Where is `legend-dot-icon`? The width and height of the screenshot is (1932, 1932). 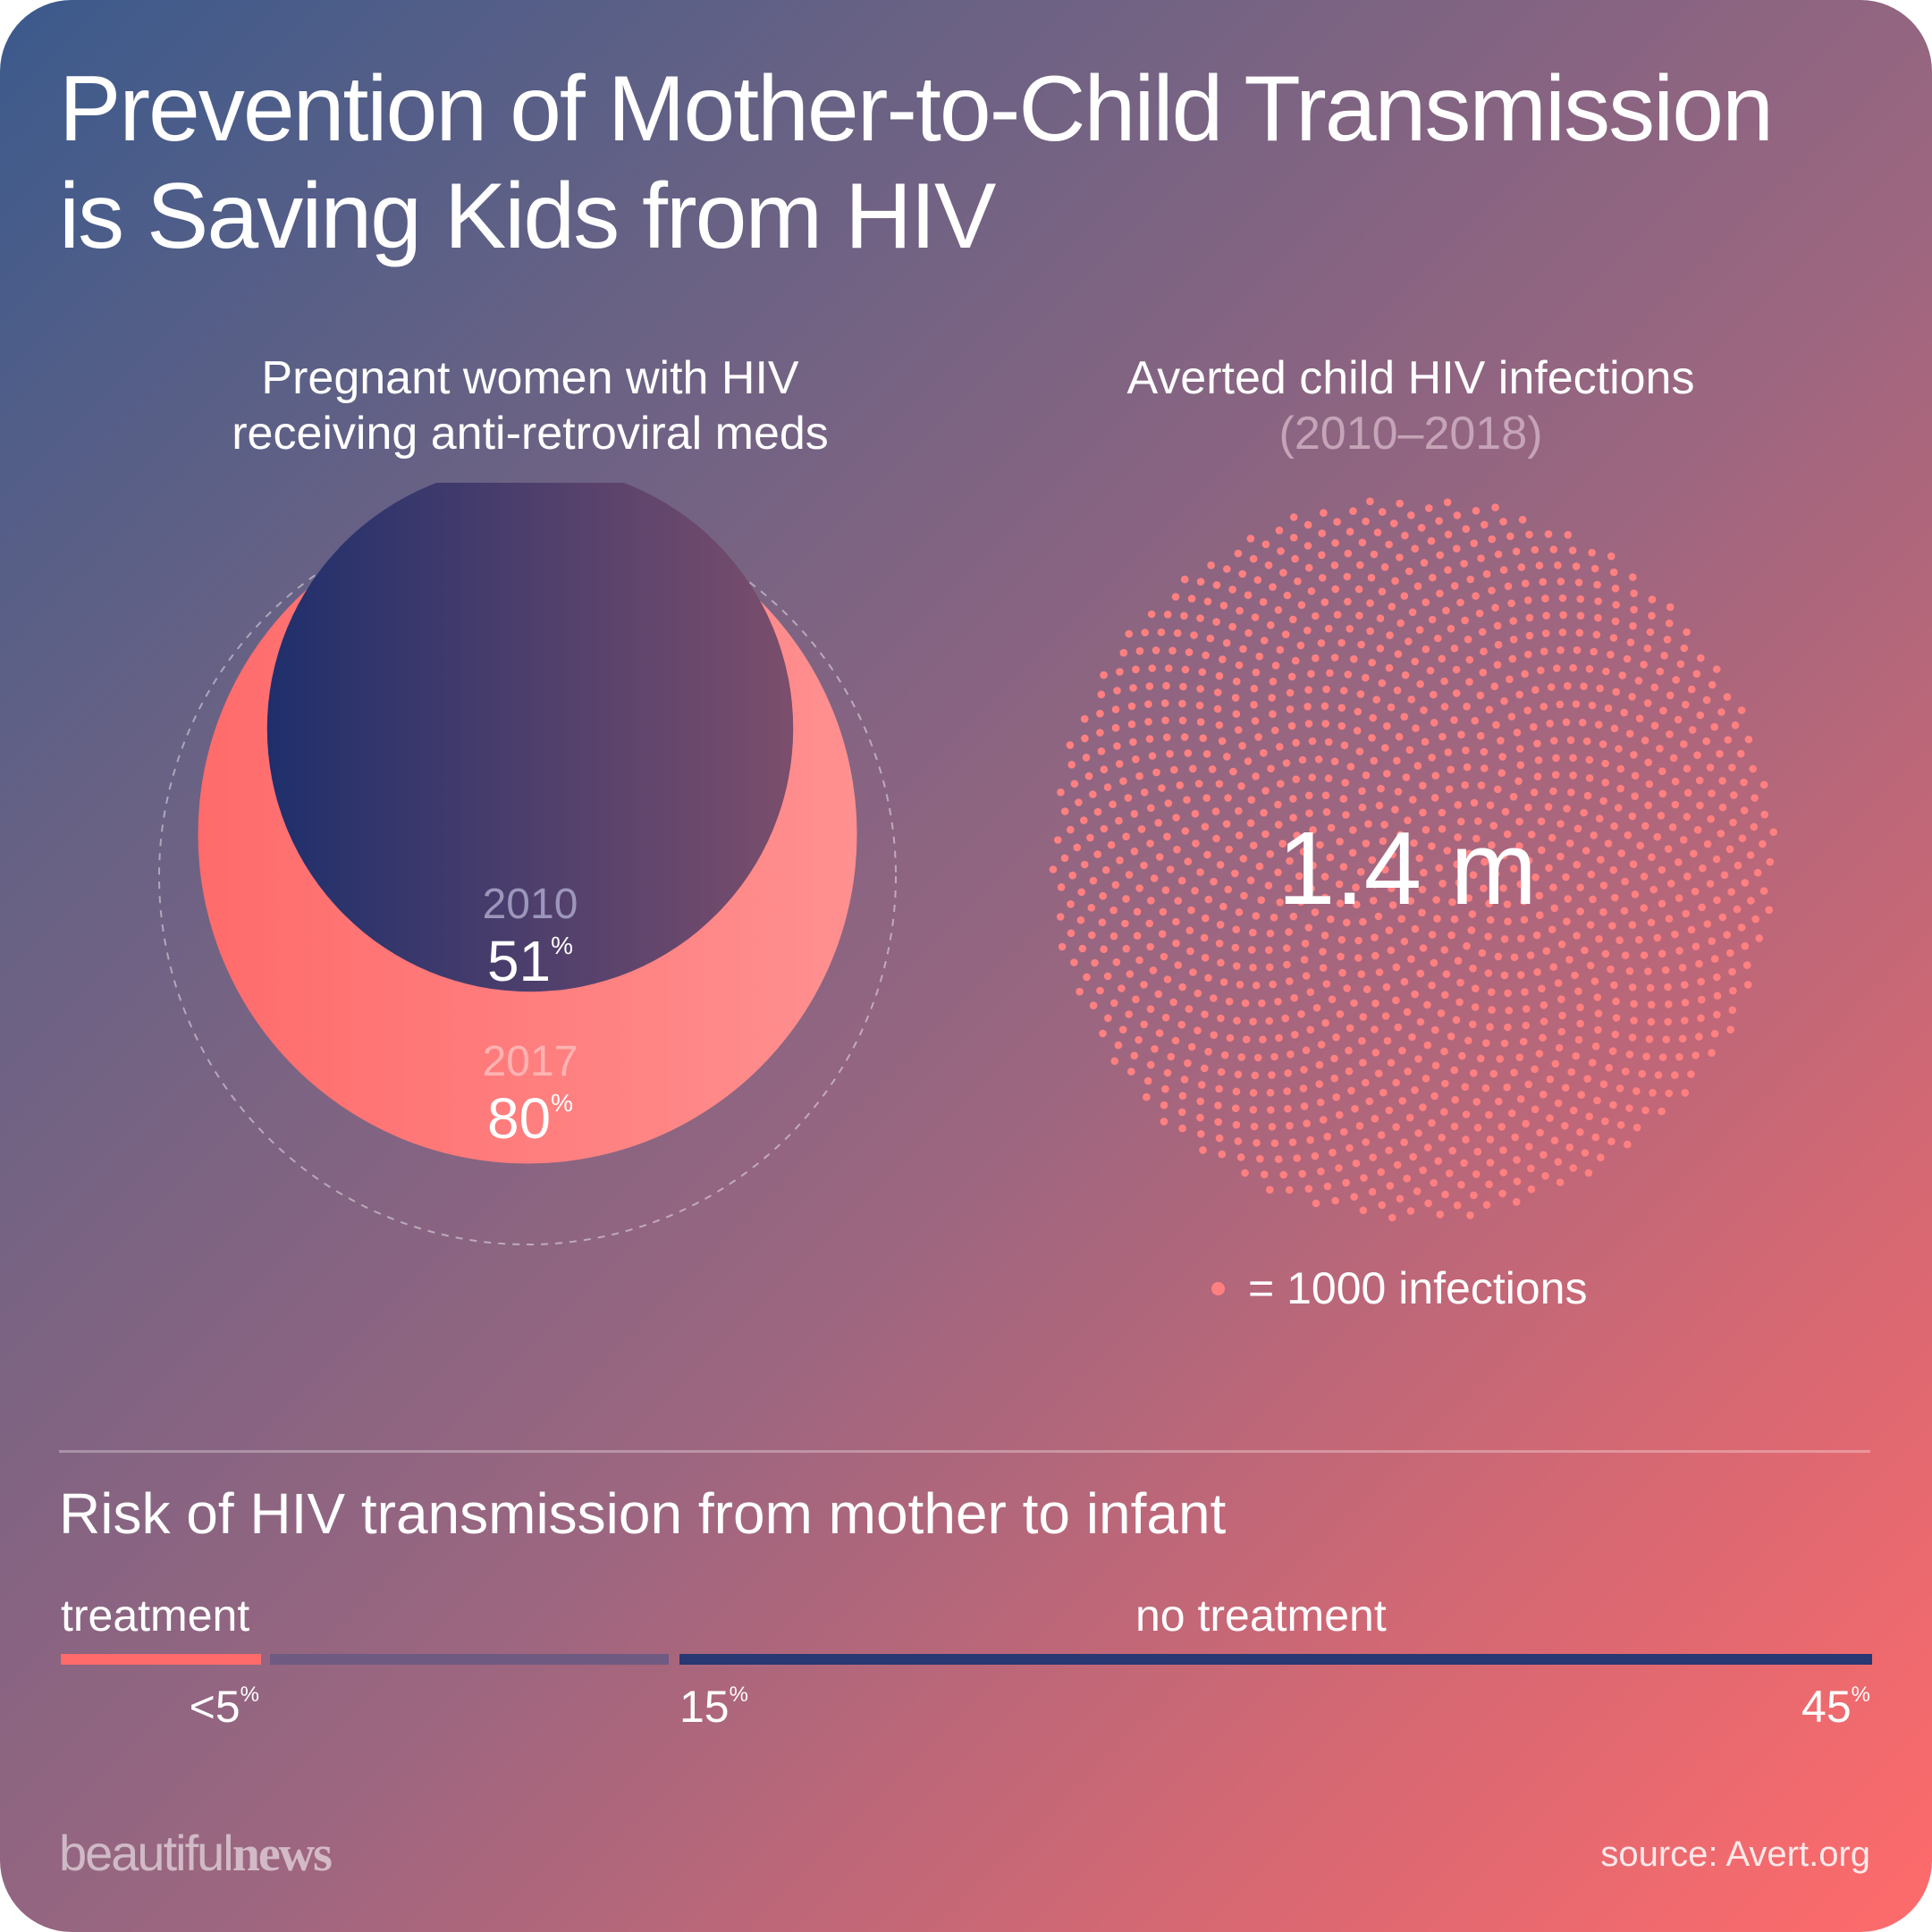
legend-dot-icon is located at coordinates (1218, 1288).